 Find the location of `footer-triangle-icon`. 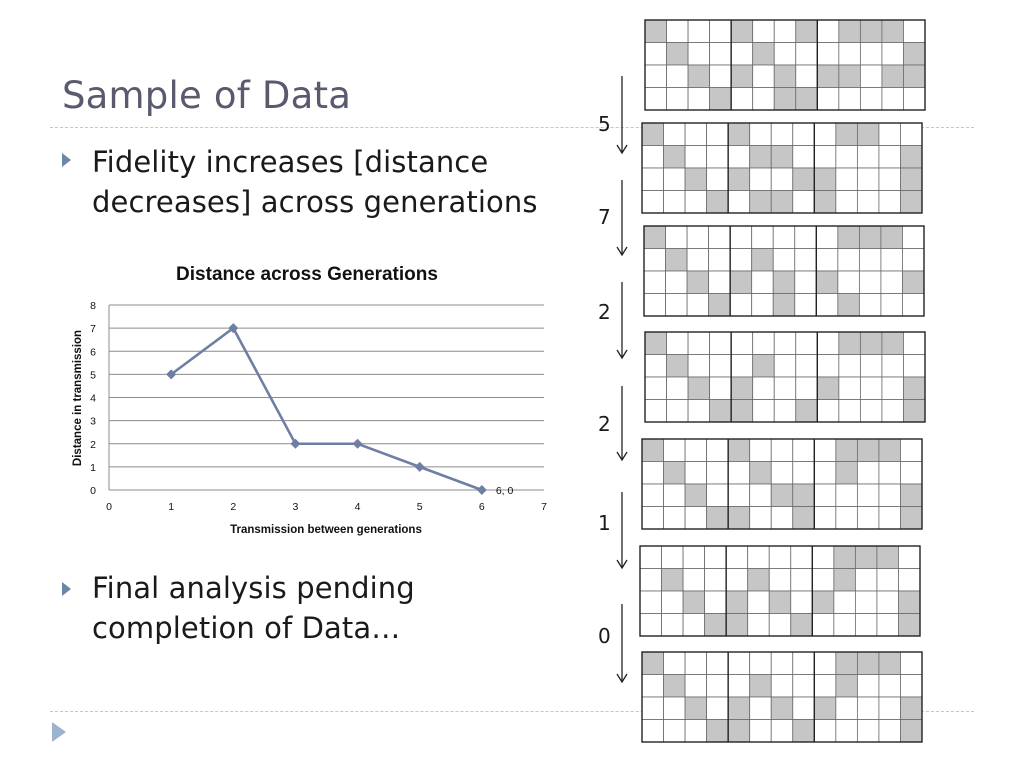

footer-triangle-icon is located at coordinates (59, 732).